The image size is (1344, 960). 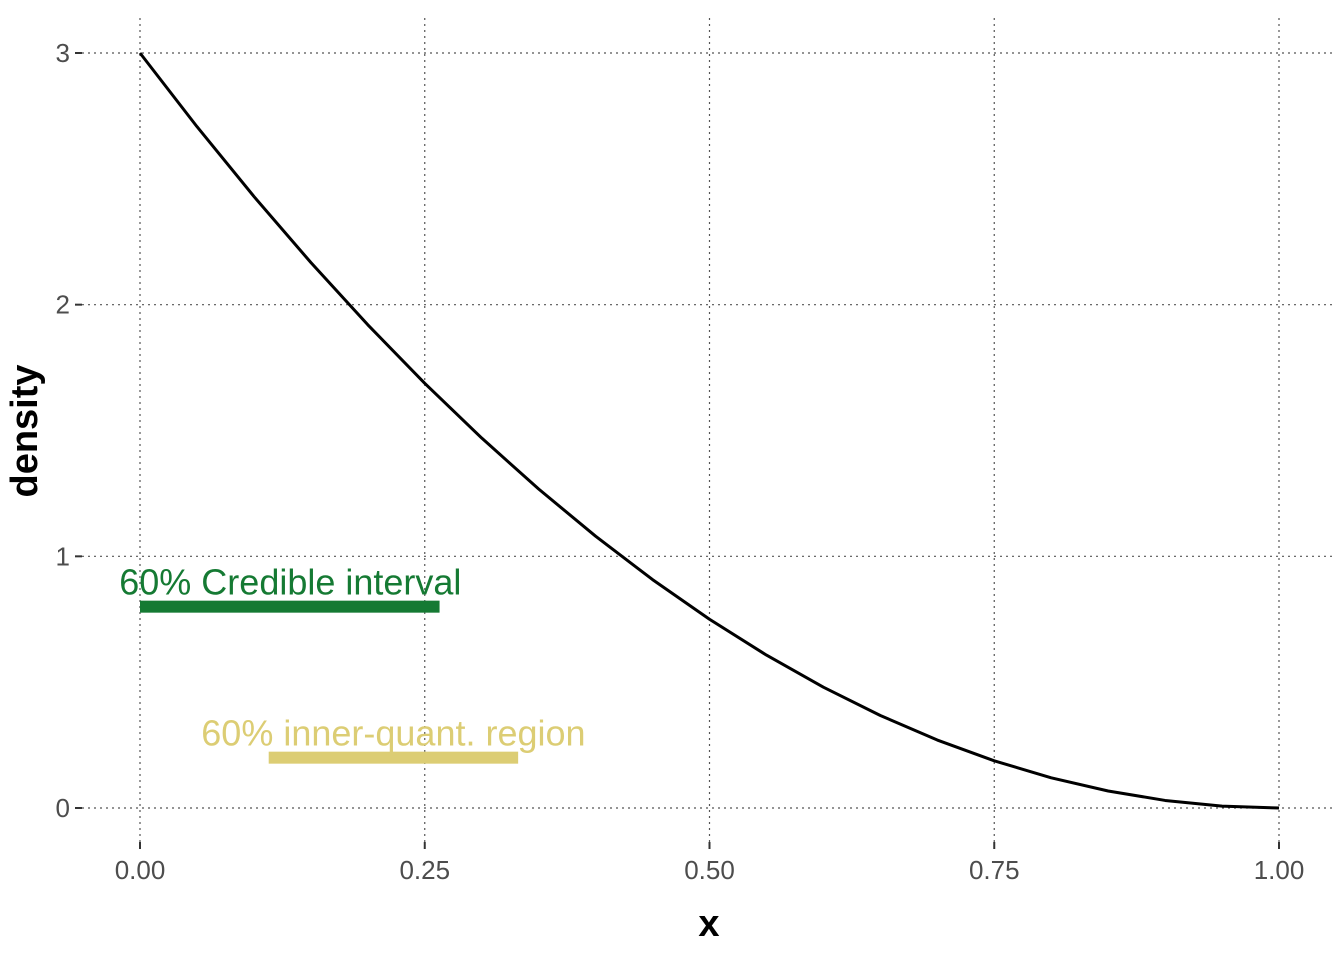 What do you see at coordinates (63, 808) in the screenshot?
I see `y-tick-label: 0` at bounding box center [63, 808].